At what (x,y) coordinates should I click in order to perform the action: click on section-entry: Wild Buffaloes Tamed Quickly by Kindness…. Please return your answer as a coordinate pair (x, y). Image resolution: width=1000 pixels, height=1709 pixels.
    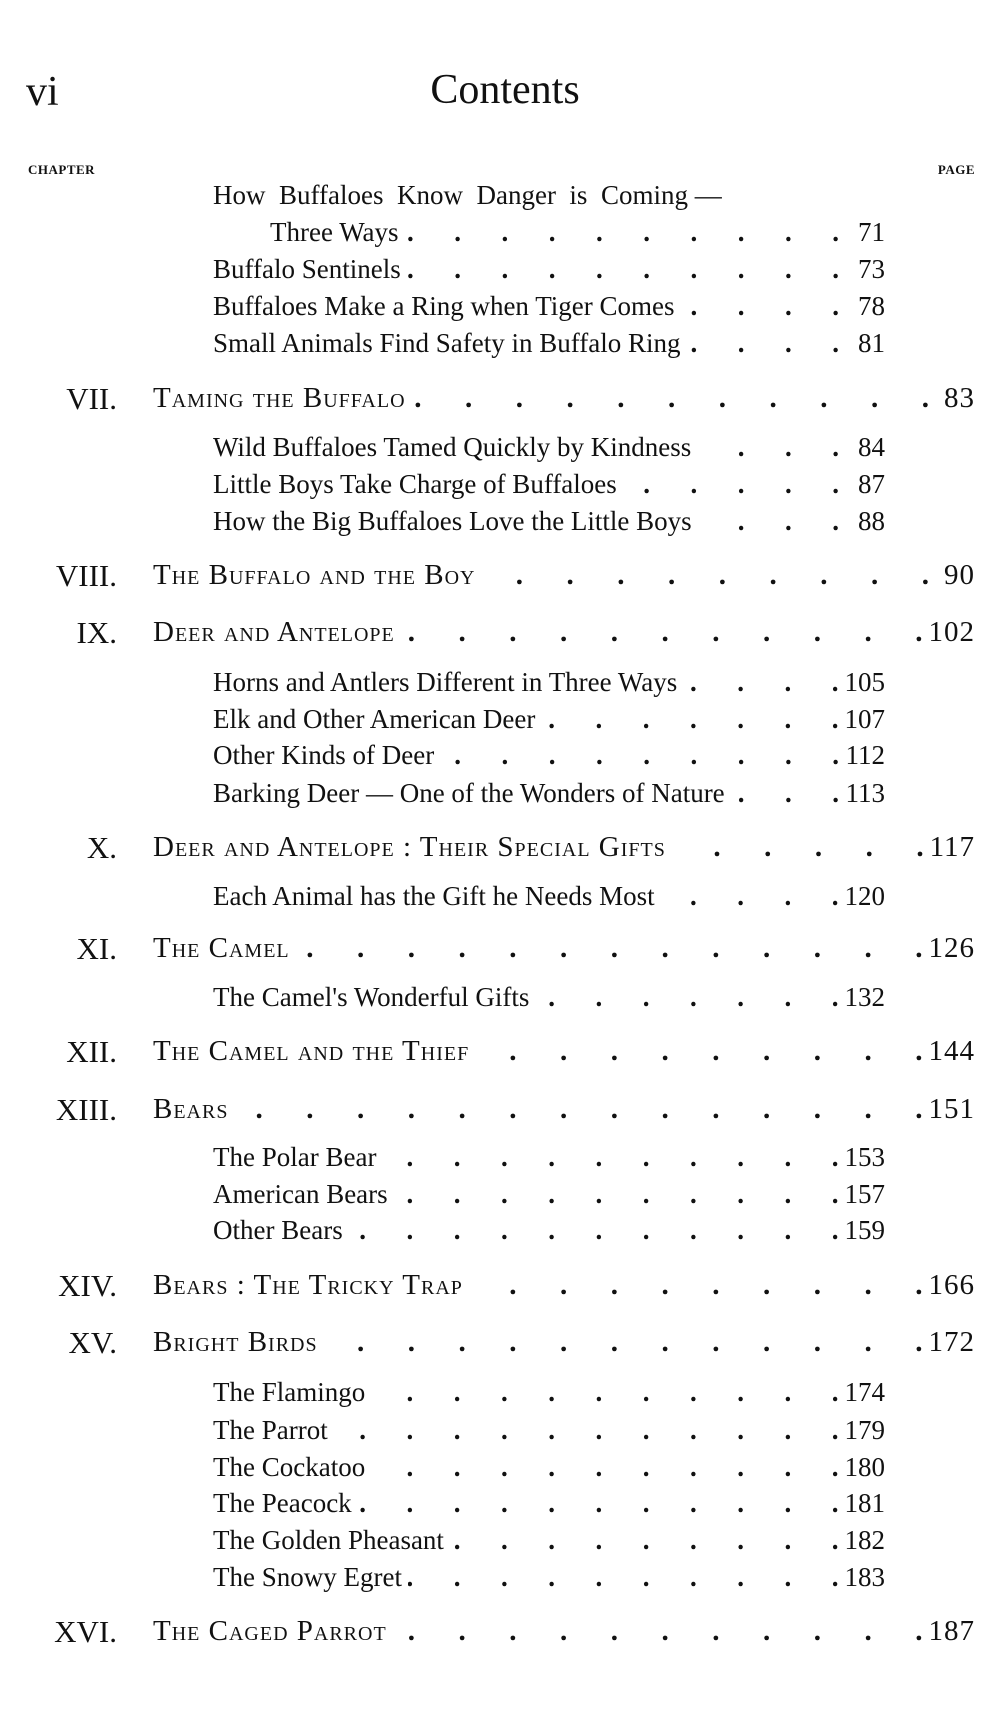
    Looking at the image, I should click on (500, 450).